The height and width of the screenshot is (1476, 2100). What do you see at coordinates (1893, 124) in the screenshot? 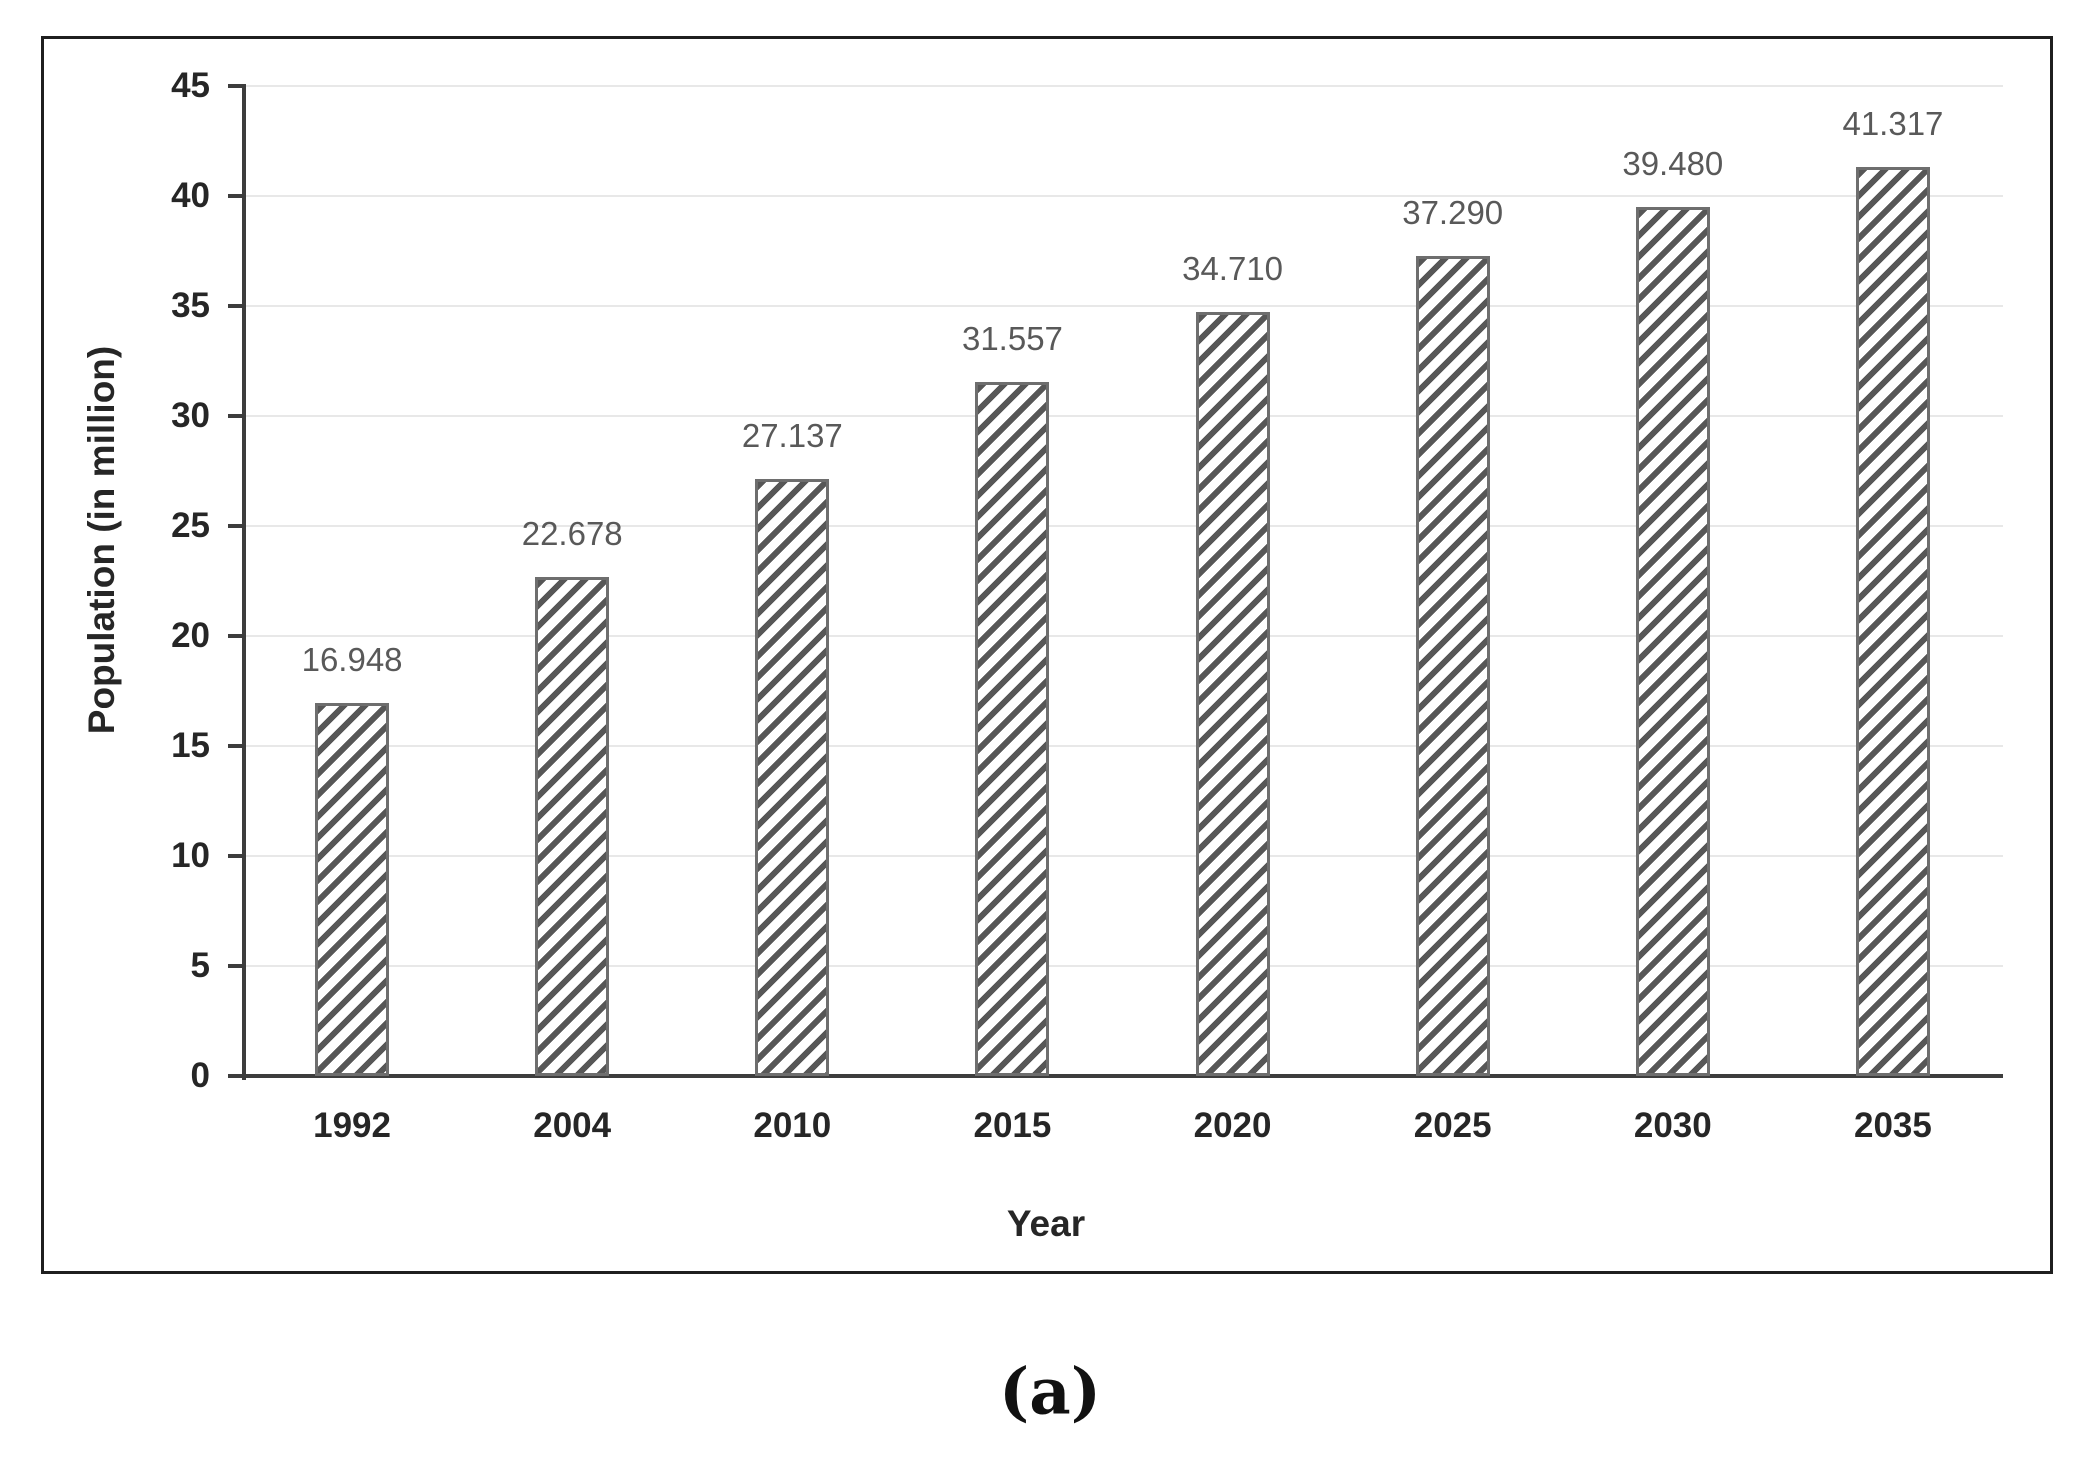
I see `data-label-2035: 41.317` at bounding box center [1893, 124].